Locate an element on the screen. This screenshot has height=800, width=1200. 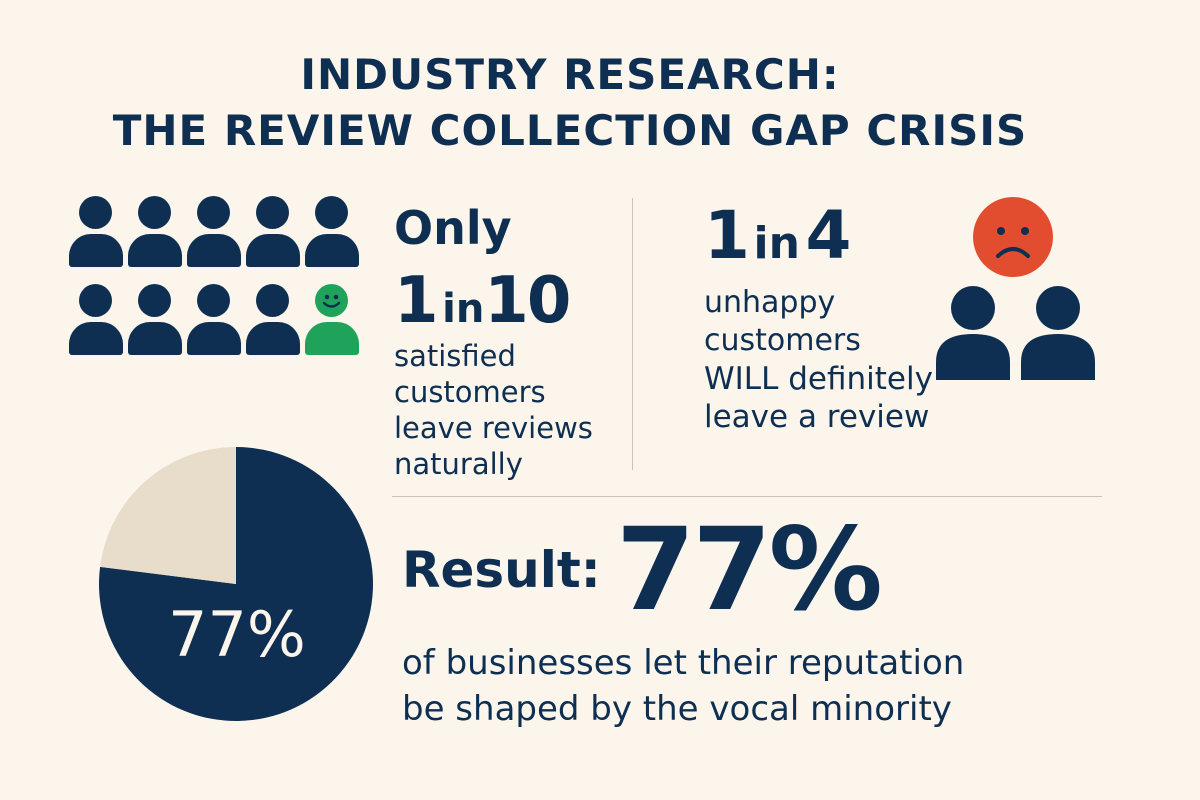
result-description-line-1: of businesses let their reputation is located at coordinates (683, 663).